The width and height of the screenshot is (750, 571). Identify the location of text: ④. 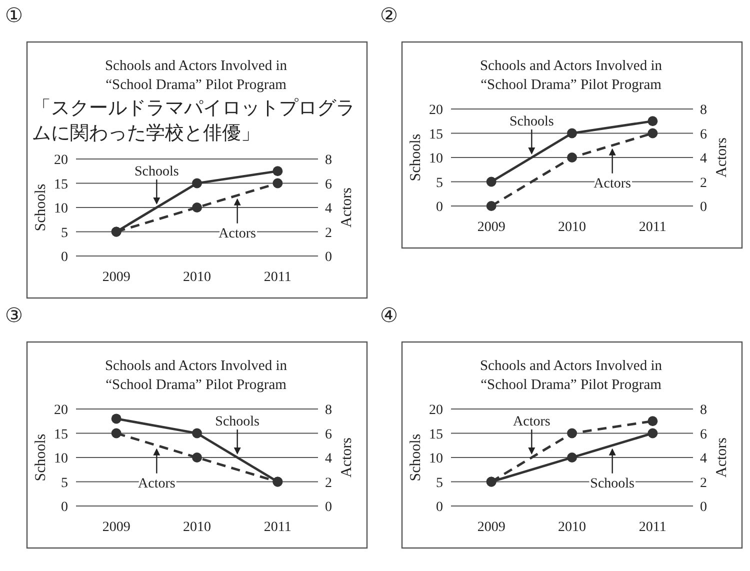
(389, 315).